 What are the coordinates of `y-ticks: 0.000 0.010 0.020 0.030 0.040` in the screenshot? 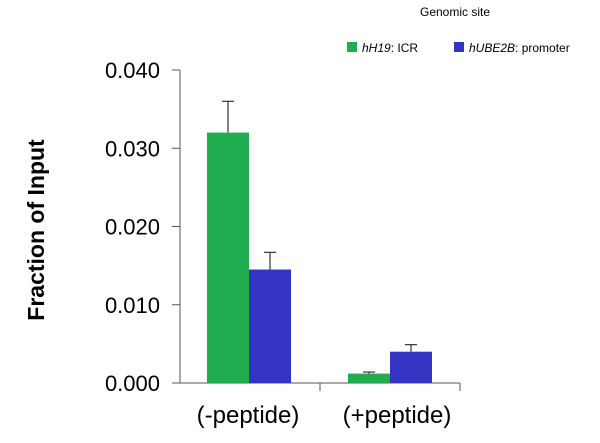 It's located at (142, 227).